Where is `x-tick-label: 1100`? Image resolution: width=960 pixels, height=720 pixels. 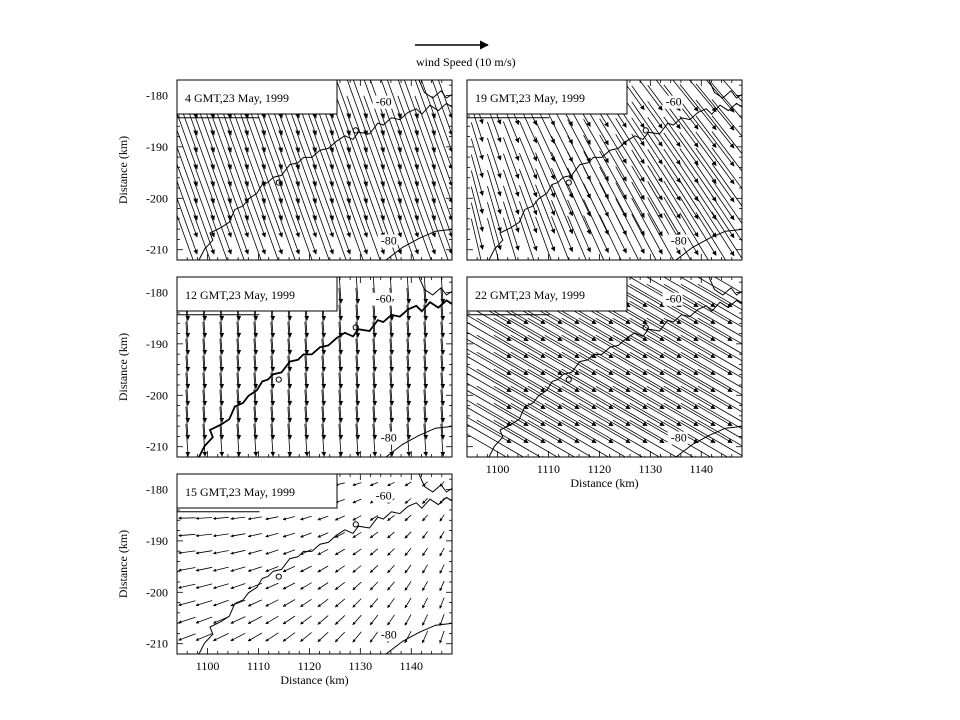 x-tick-label: 1100 is located at coordinates (208, 666).